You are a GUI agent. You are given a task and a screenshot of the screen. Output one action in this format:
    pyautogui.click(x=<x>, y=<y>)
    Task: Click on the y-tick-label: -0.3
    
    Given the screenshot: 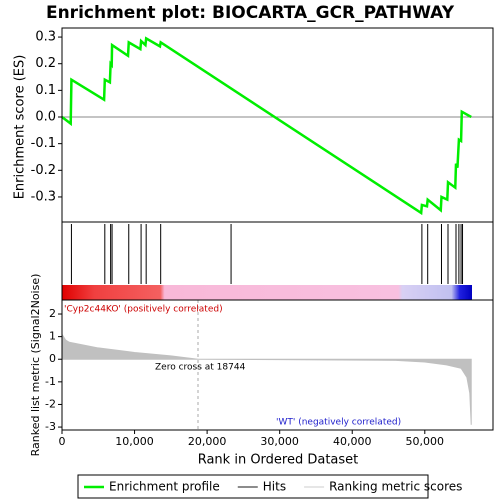 What is the action you would take?
    pyautogui.click(x=43, y=196)
    